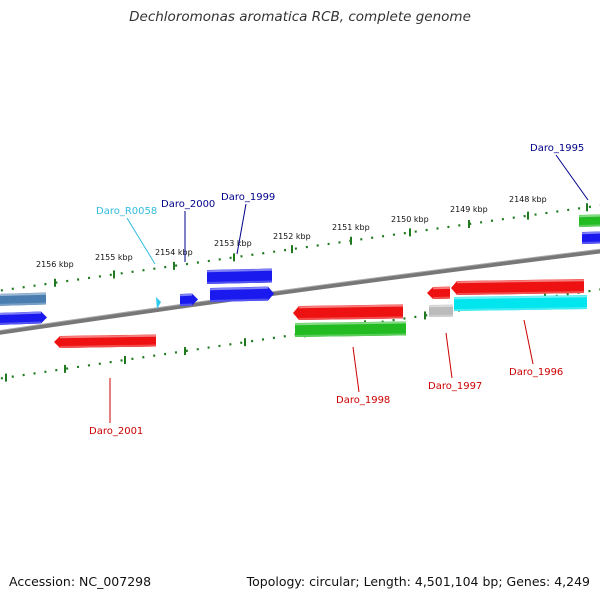 The width and height of the screenshot is (600, 600). Describe the element at coordinates (536, 372) in the screenshot. I see `gene-label-daro-1996: Daro_1996` at that location.